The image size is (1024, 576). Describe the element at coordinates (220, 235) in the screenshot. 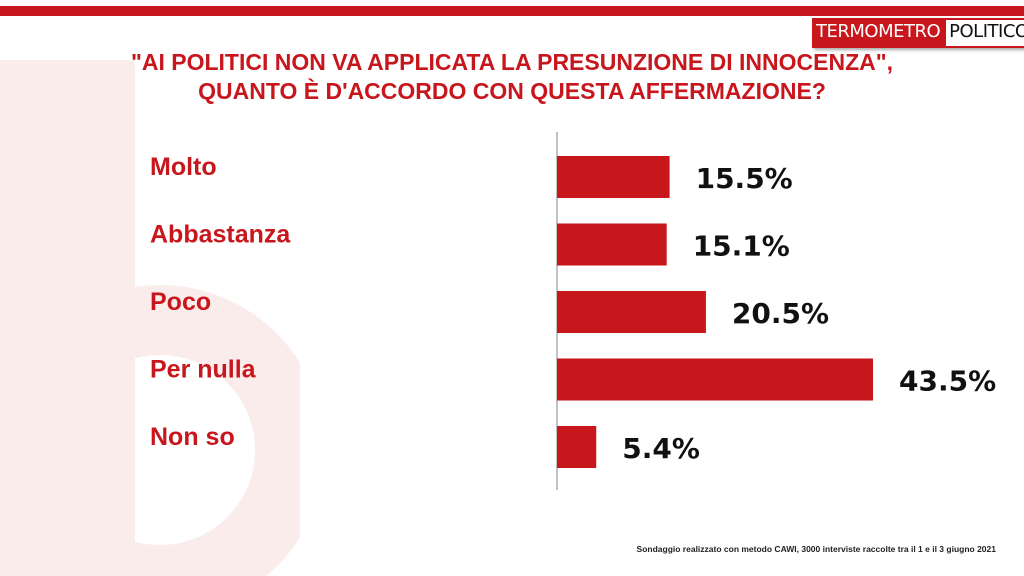

I see `category-label: Abbastanza` at that location.